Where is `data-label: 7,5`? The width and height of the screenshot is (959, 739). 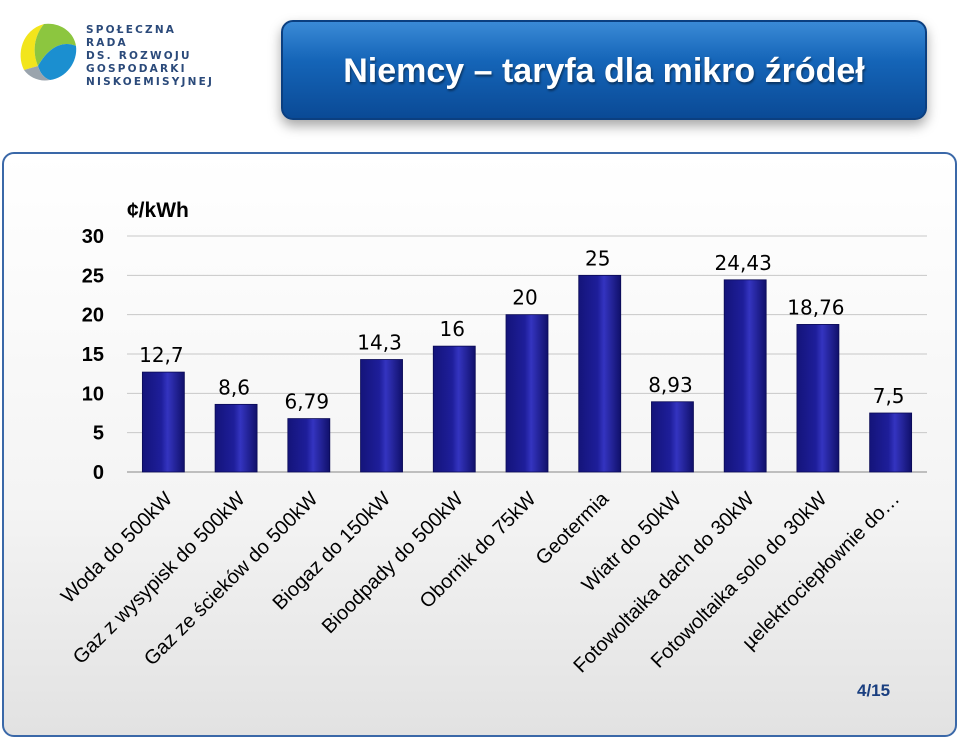 data-label: 7,5 is located at coordinates (889, 396).